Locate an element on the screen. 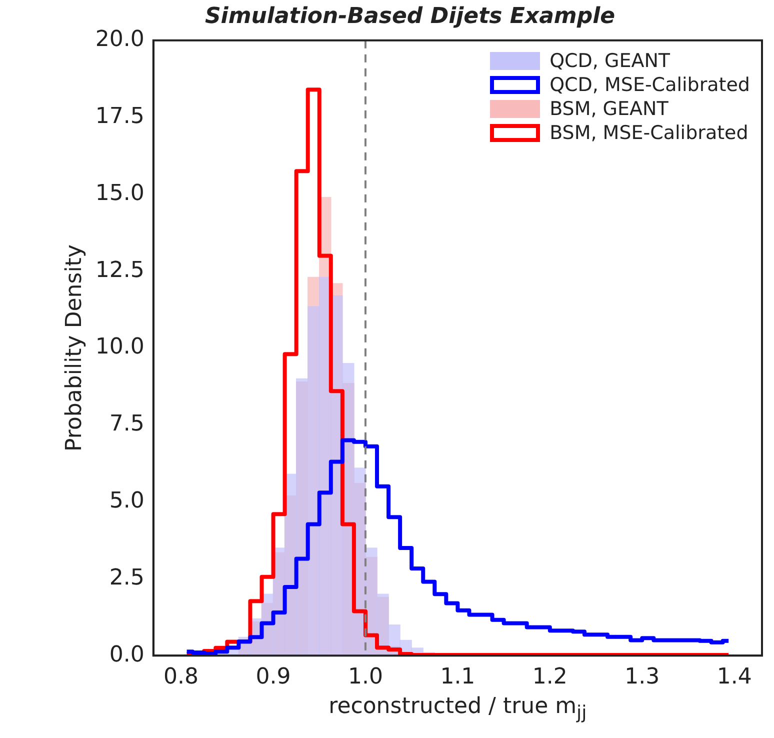 This screenshot has width=774, height=738. legend-label: BSM, MSE-Calibrated is located at coordinates (649, 133).